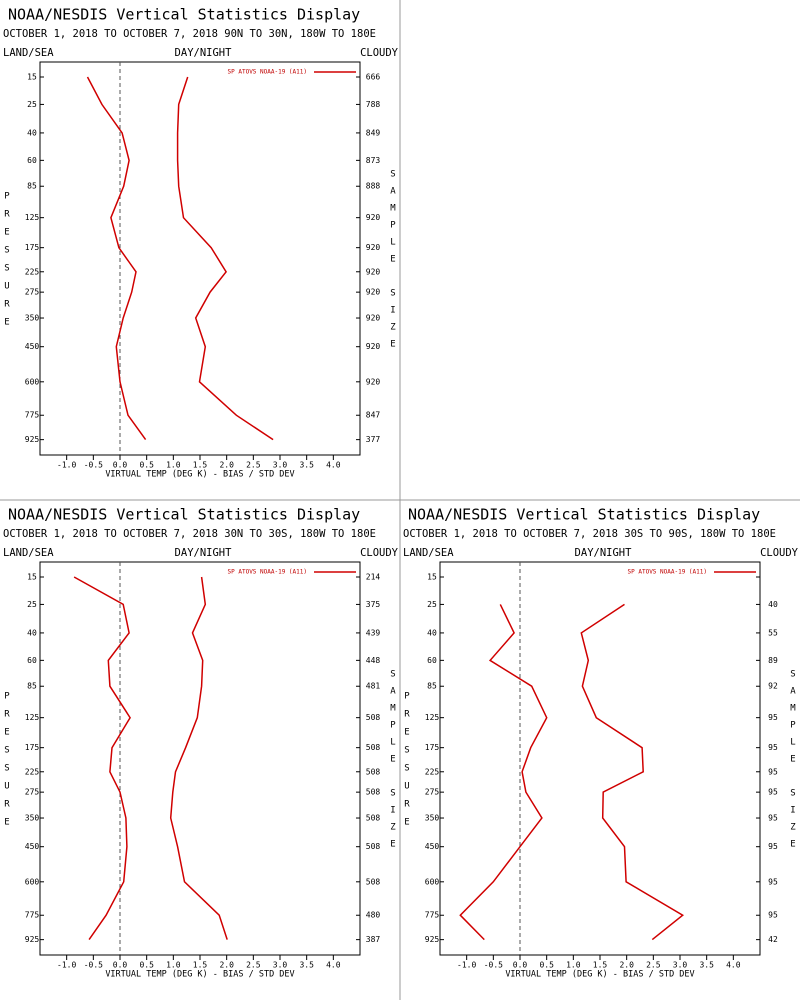 Image resolution: width=800 pixels, height=1000 pixels. What do you see at coordinates (373, 160) in the screenshot?
I see `sample-size: 873` at bounding box center [373, 160].